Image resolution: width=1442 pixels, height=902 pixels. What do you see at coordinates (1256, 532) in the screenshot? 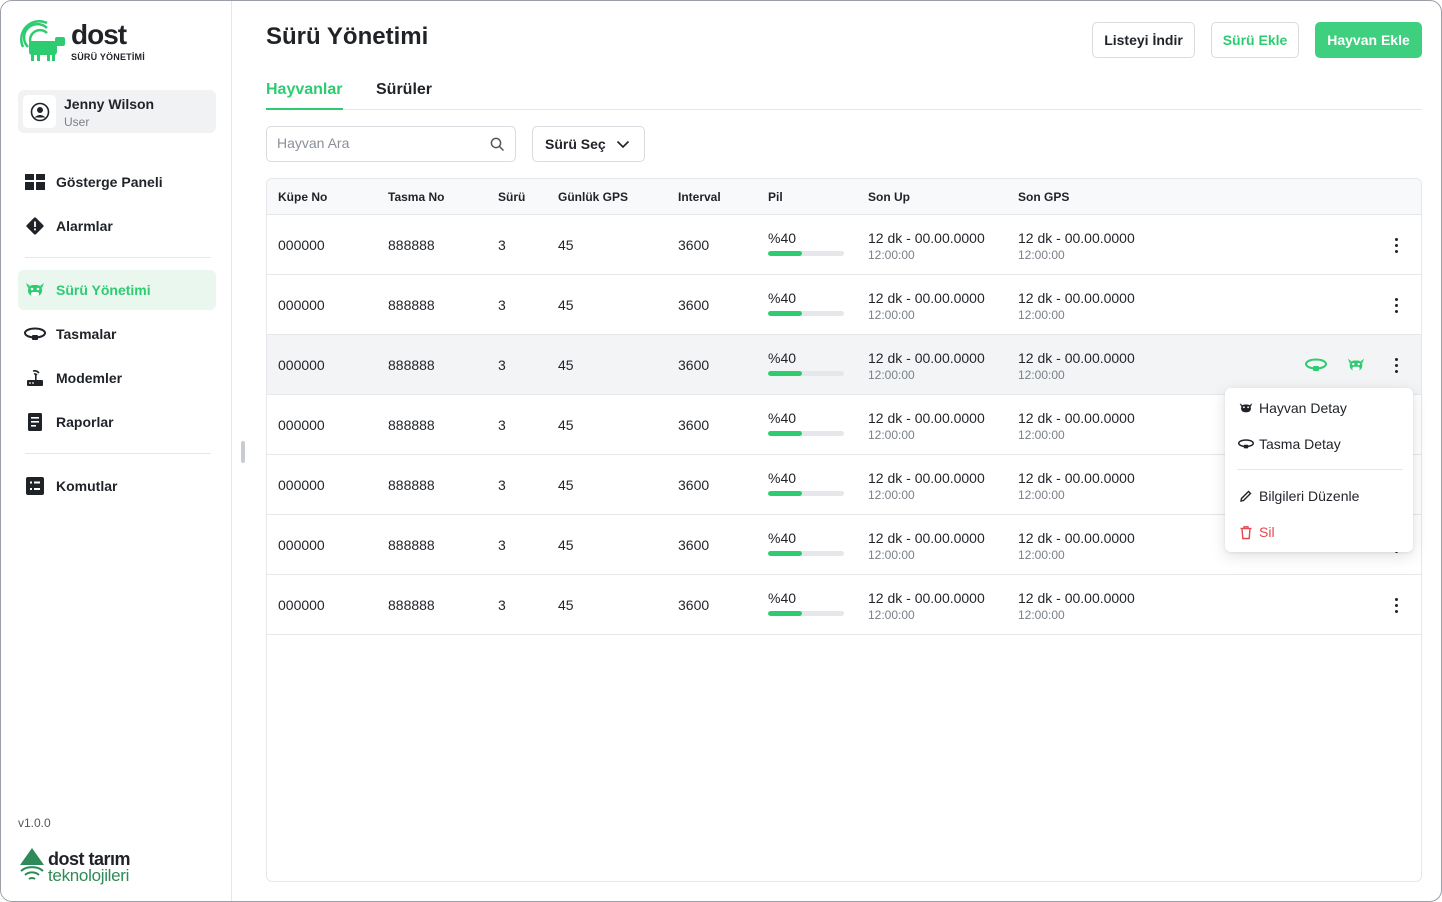
I see `menu-item-delete: Sil` at bounding box center [1256, 532].